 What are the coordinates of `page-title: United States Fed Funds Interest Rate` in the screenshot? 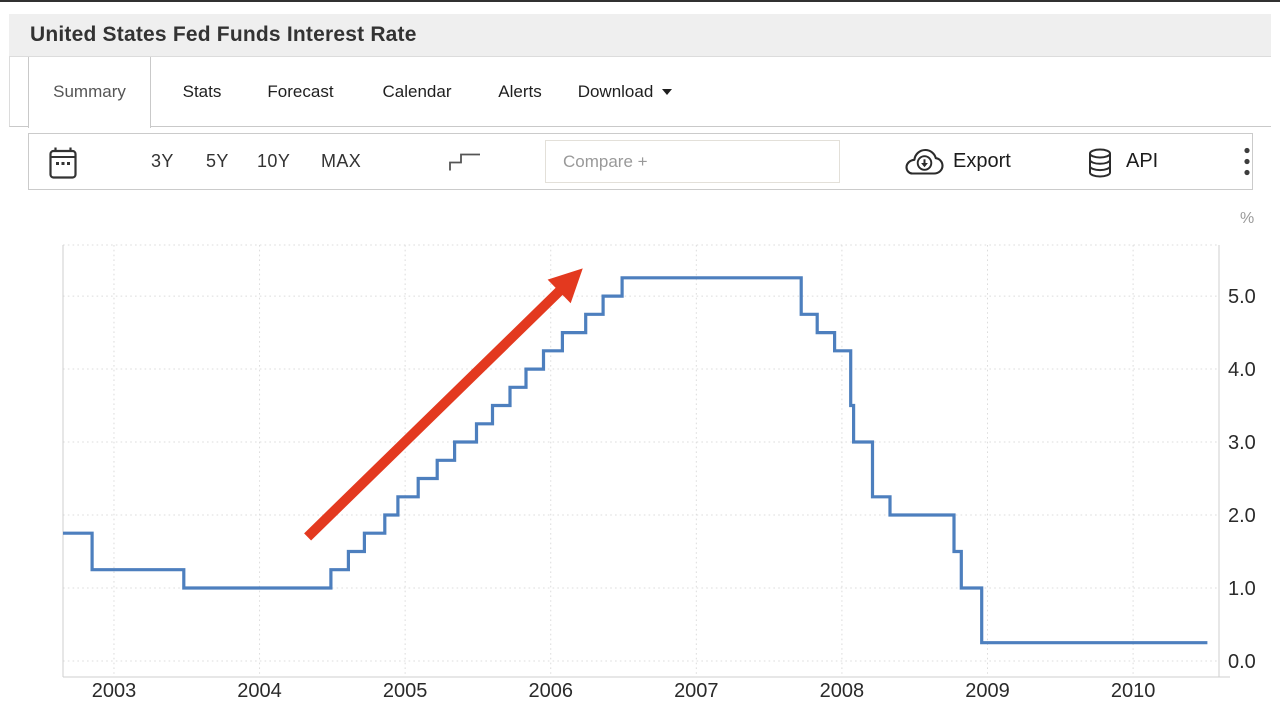 It's located at (223, 34).